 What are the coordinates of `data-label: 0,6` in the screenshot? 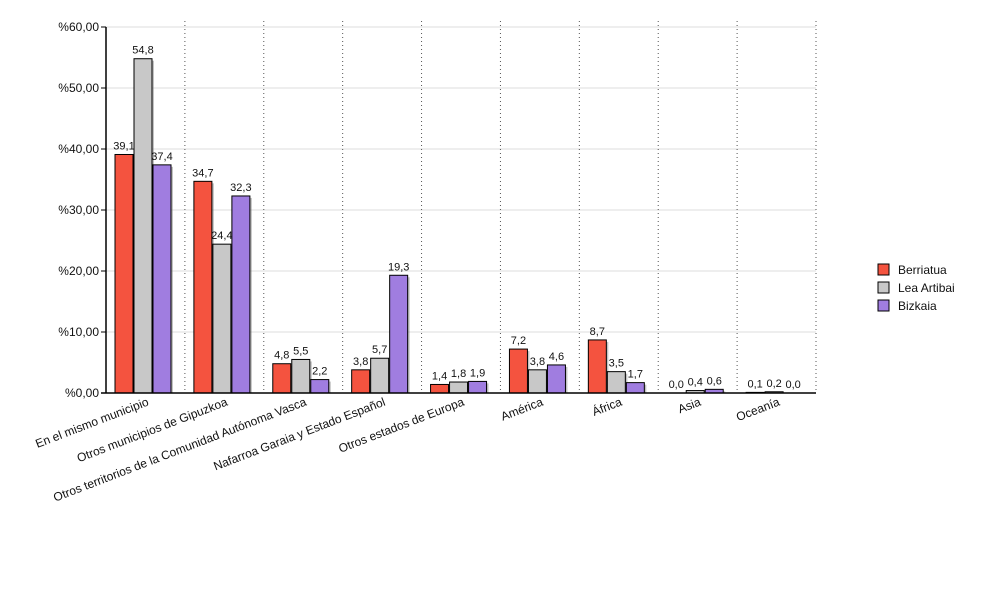 It's located at (714, 381).